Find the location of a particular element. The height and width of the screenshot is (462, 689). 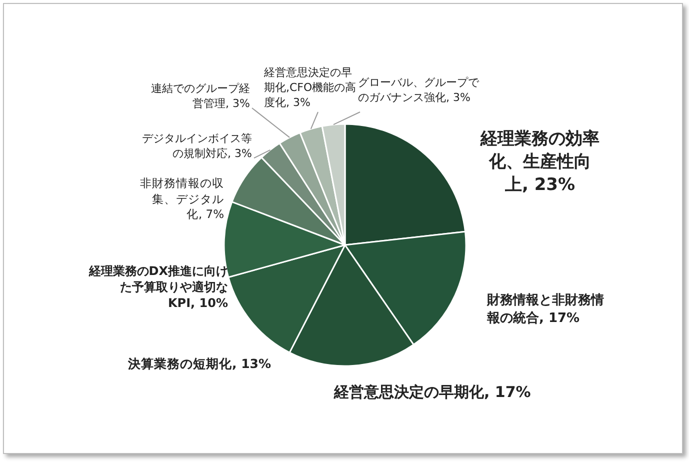

slice-label: デジタルインボイス等の規制対応, 3% is located at coordinates (196, 147).